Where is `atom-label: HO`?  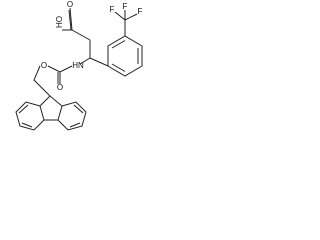
atom-label: HO is located at coordinates (59, 22).